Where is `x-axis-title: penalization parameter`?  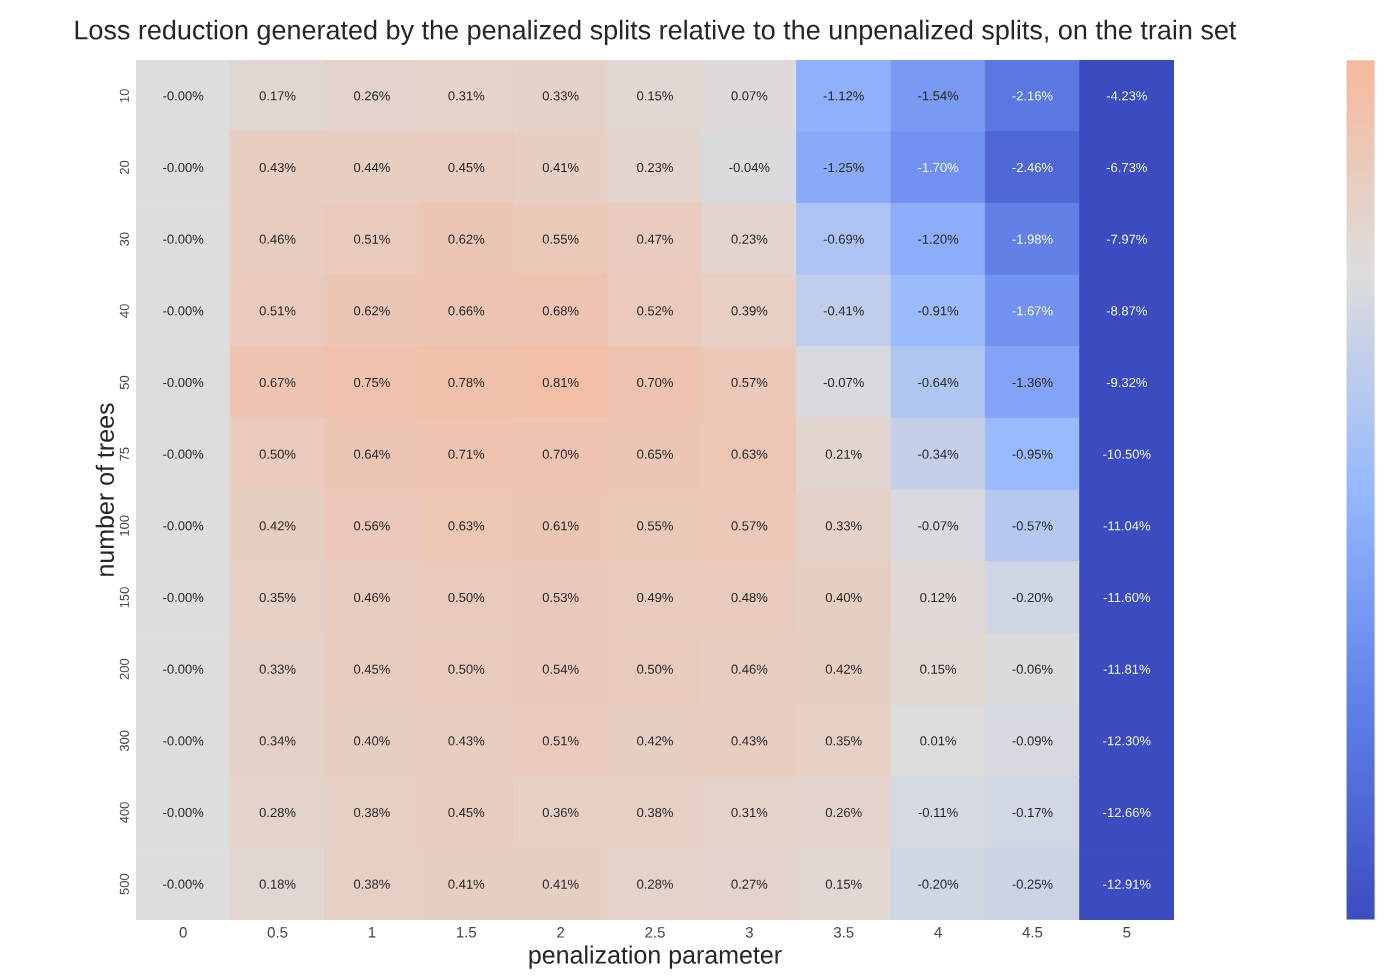 x-axis-title: penalization parameter is located at coordinates (655, 957).